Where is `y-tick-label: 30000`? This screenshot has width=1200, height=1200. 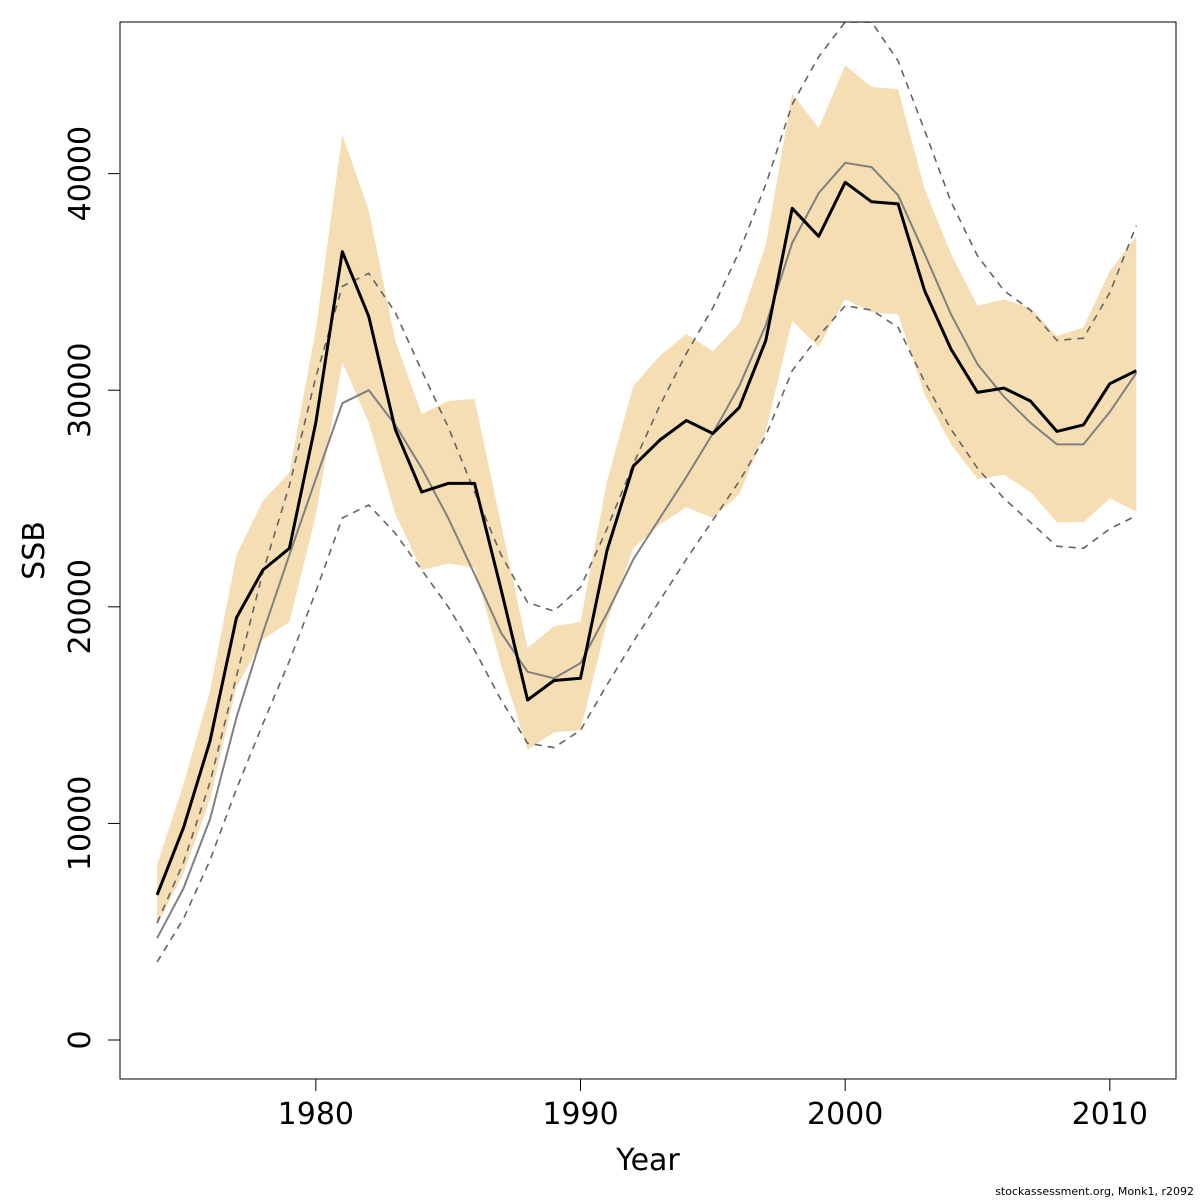
y-tick-label: 30000 is located at coordinates (80, 389).